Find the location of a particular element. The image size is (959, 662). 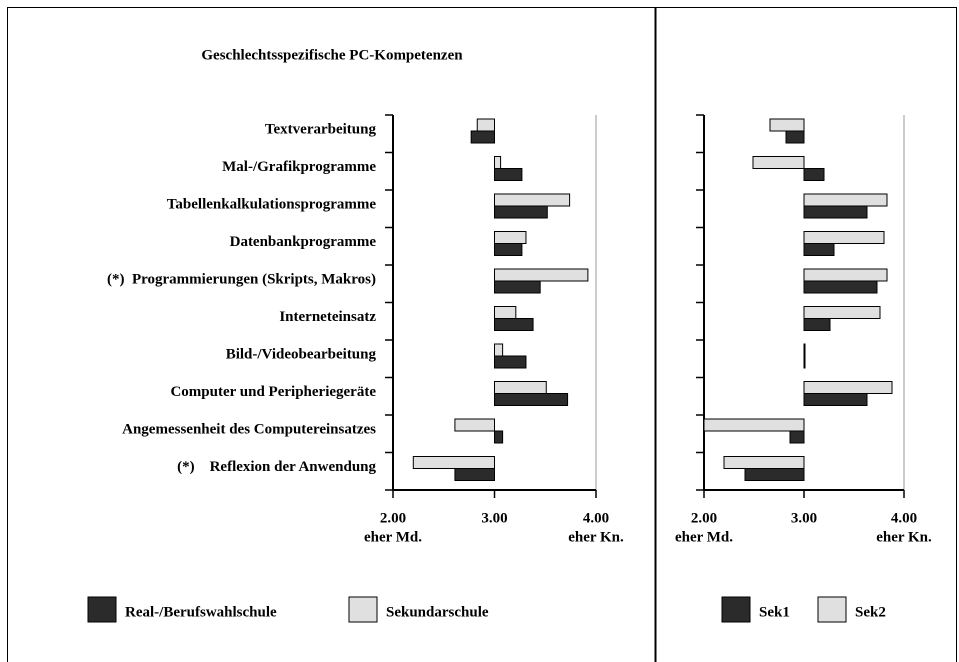

category-label: Interneteinsatz is located at coordinates (327, 317).